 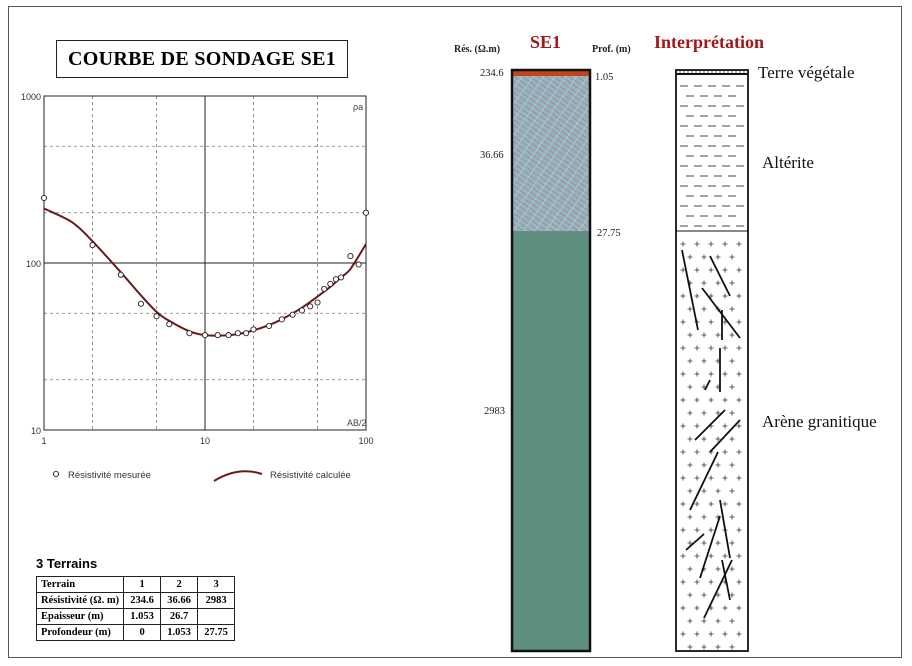 I want to click on interpretation-header: Interprétation, so click(x=709, y=42).